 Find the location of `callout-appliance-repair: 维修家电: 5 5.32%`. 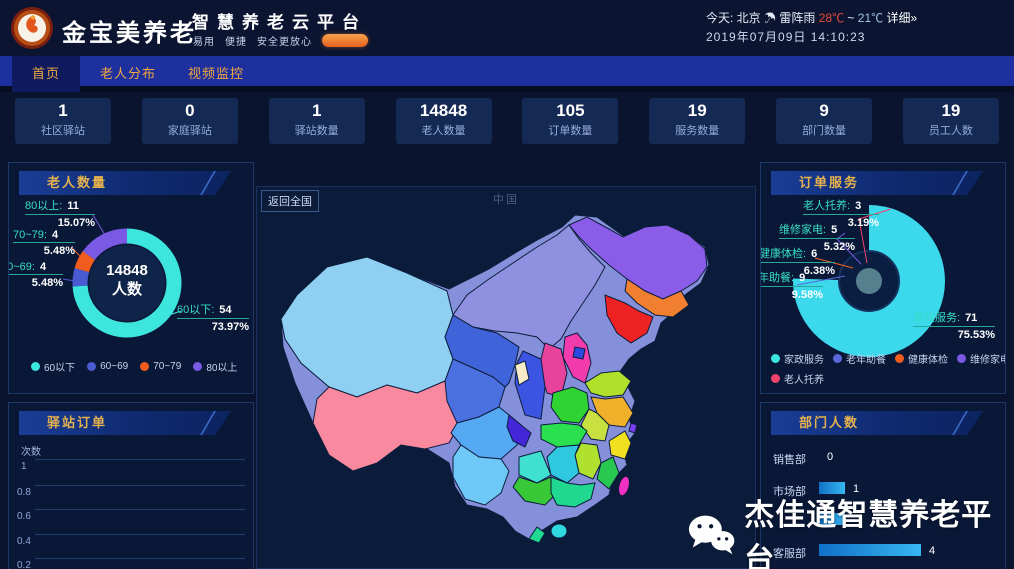

callout-appliance-repair: 维修家电: 5 5.32% is located at coordinates (817, 237).